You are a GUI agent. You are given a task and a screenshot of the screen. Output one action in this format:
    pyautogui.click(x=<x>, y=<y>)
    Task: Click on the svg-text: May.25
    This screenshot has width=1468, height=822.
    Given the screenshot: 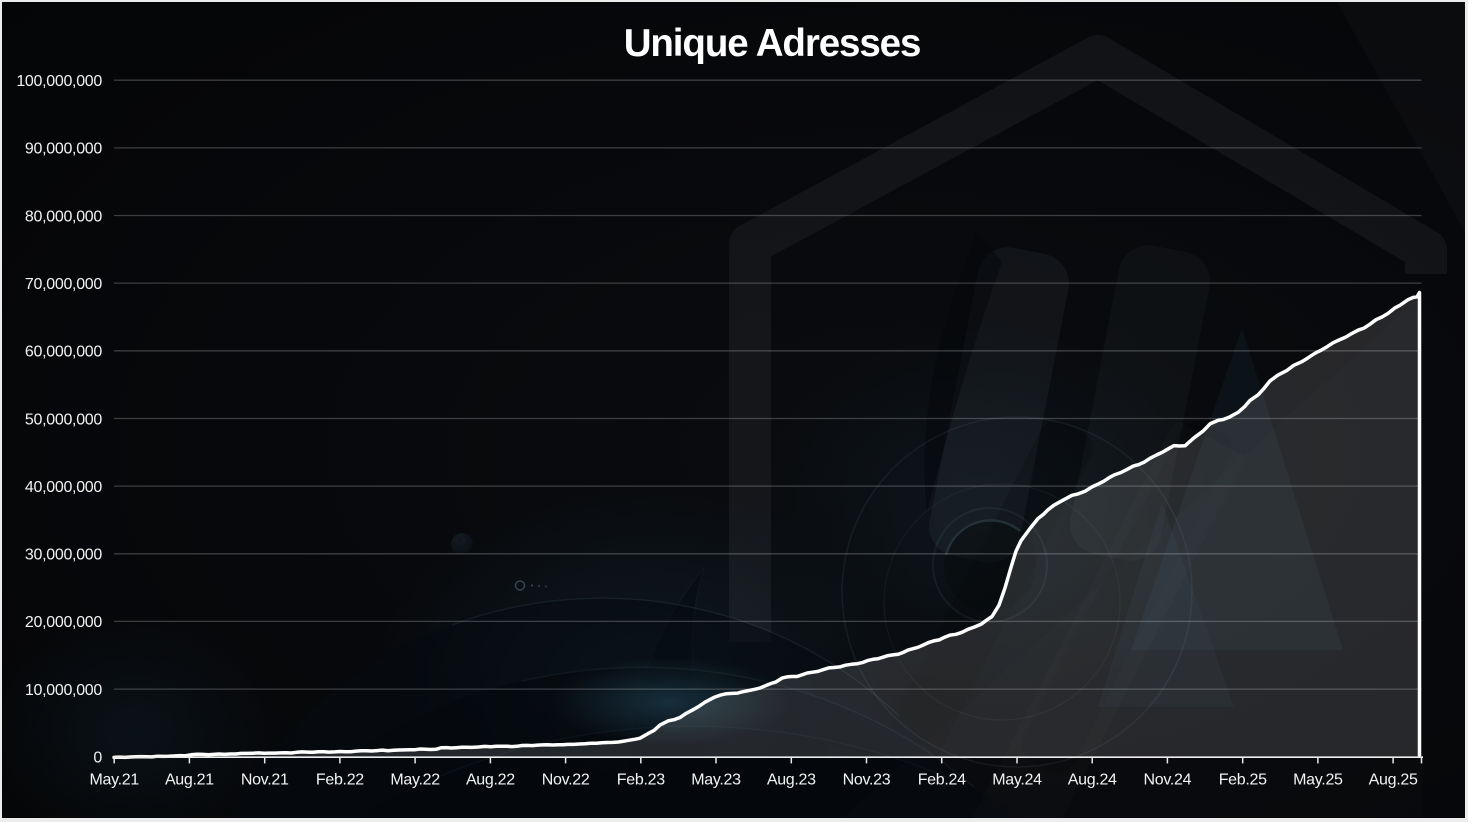 What is the action you would take?
    pyautogui.click(x=1318, y=779)
    